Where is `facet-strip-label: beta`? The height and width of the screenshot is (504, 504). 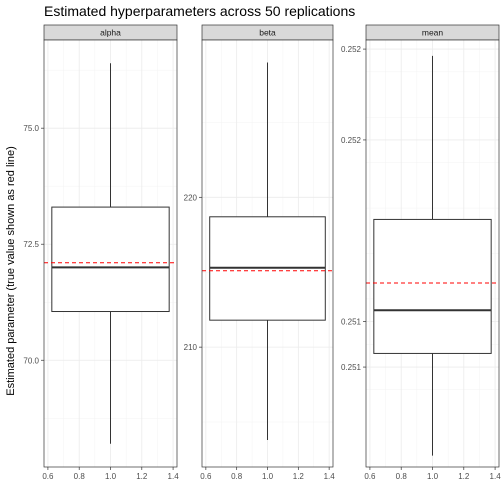
facet-strip-label: beta is located at coordinates (267, 33).